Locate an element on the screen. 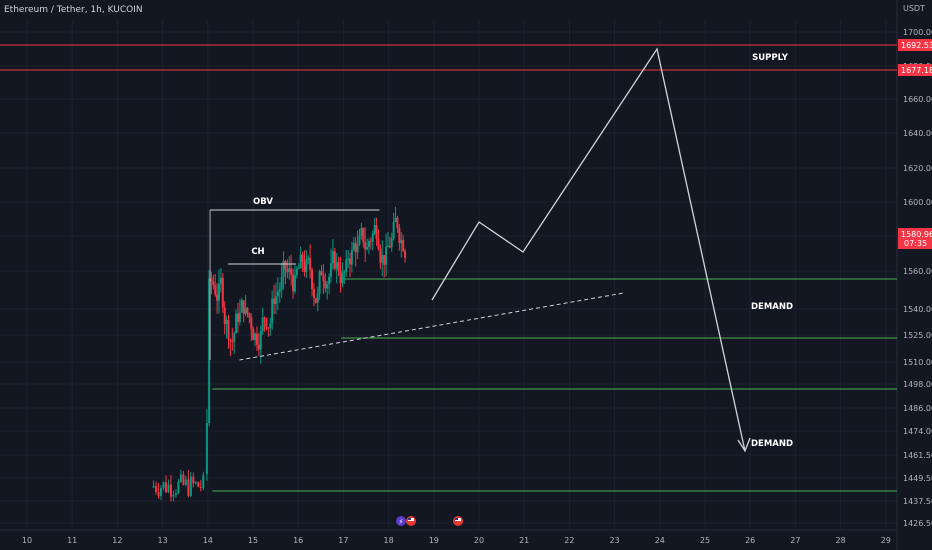 This screenshot has width=932, height=550. x-tick-label: 18 is located at coordinates (389, 540).